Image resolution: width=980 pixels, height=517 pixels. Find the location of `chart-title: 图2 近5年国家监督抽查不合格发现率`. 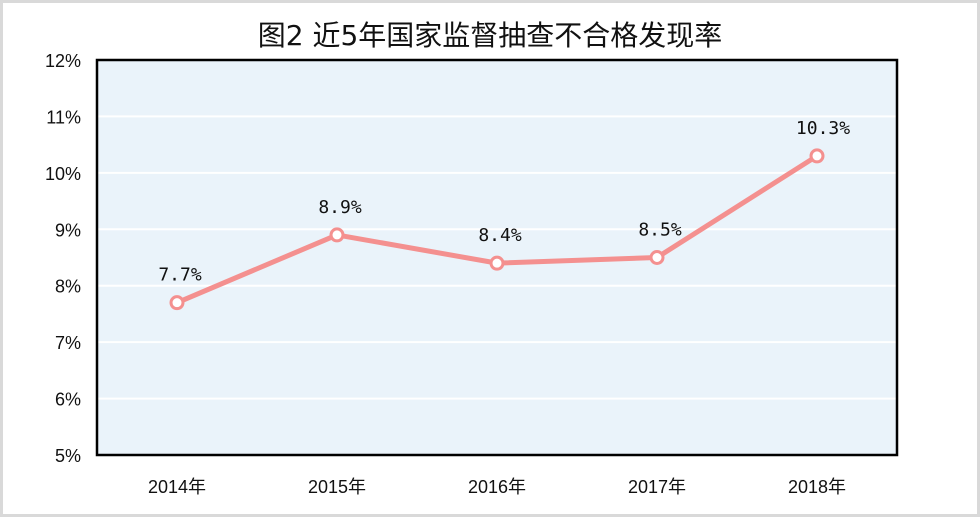

chart-title: 图2 近5年国家监督抽查不合格发现率 is located at coordinates (490, 35).